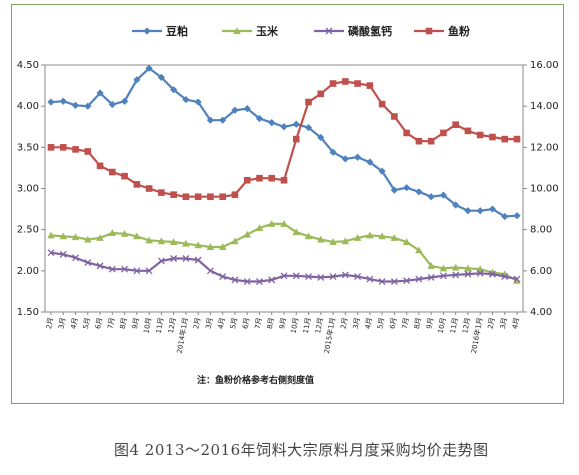 The width and height of the screenshot is (579, 475). Describe the element at coordinates (541, 271) in the screenshot. I see `right-tick-label: 6.00` at that location.